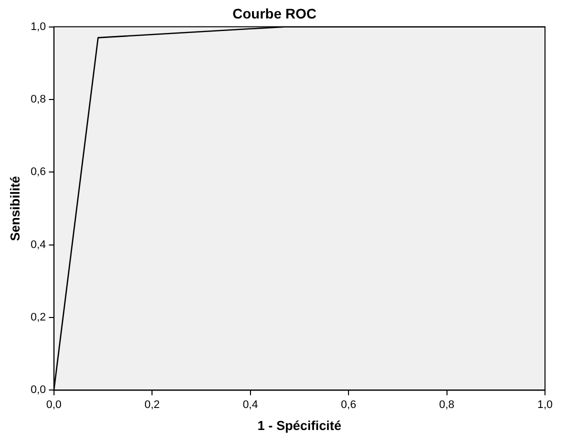 Image resolution: width=561 pixels, height=442 pixels. Describe the element at coordinates (38, 26) in the screenshot. I see `y-tick-label: 1,0` at that location.